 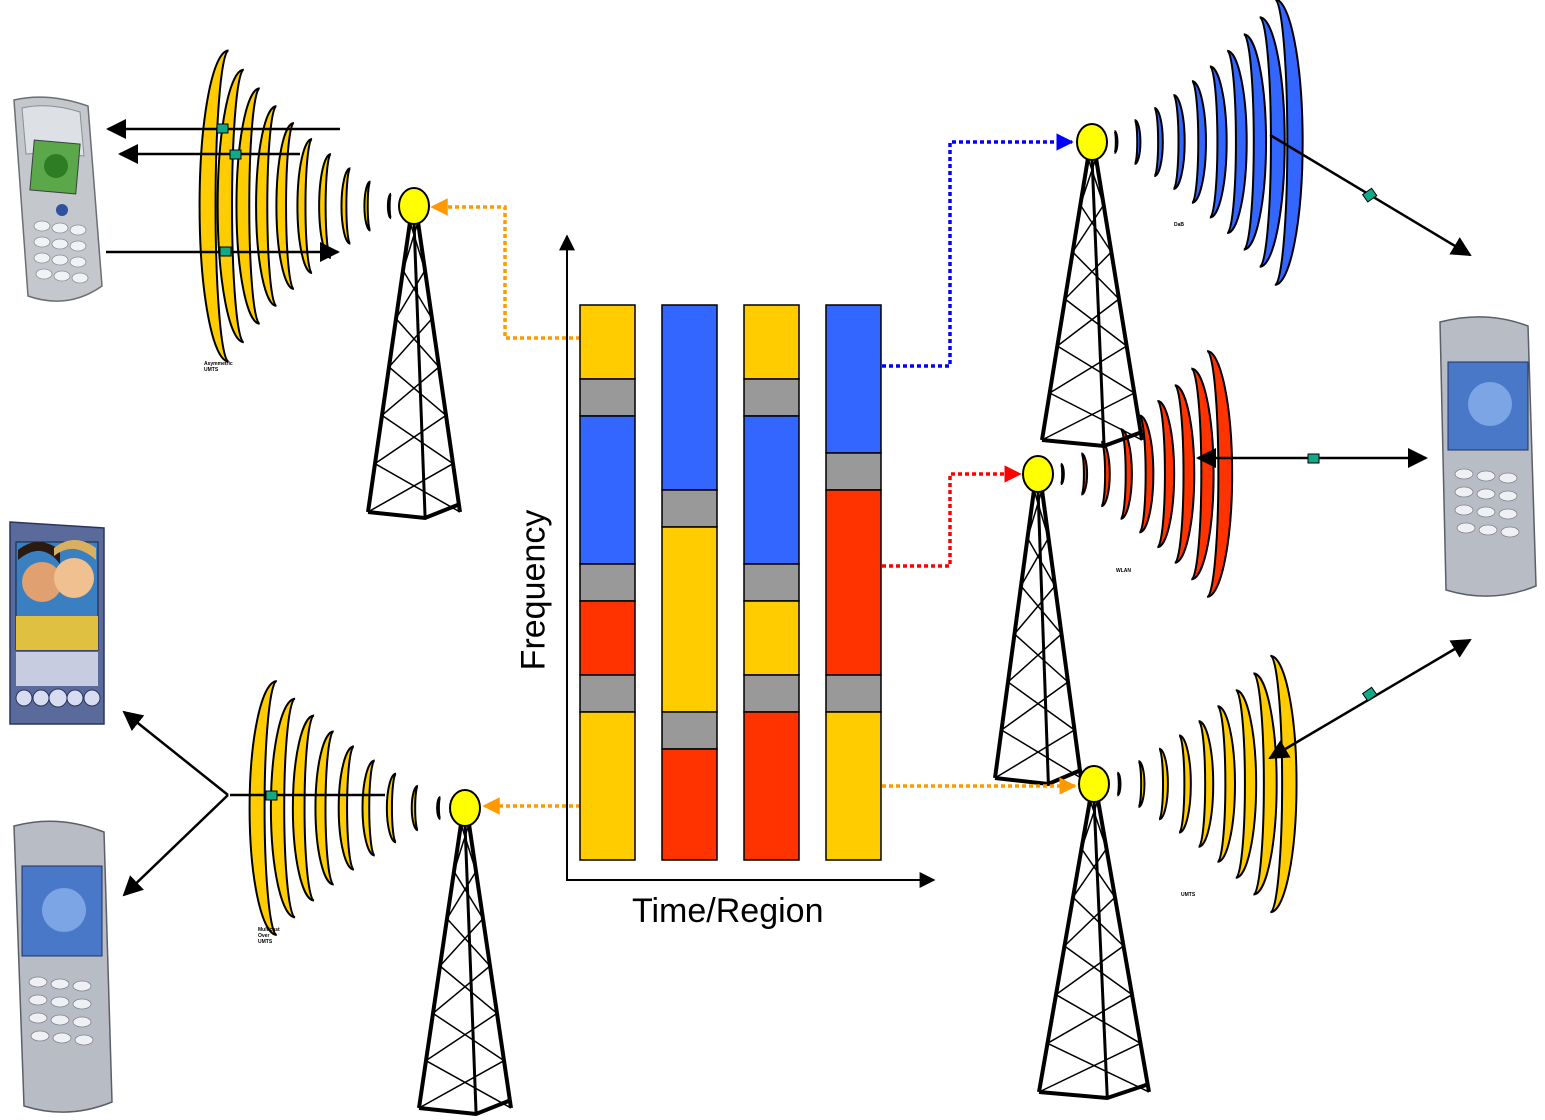 I want to click on multicast-arrow-down, so click(x=175, y=845).